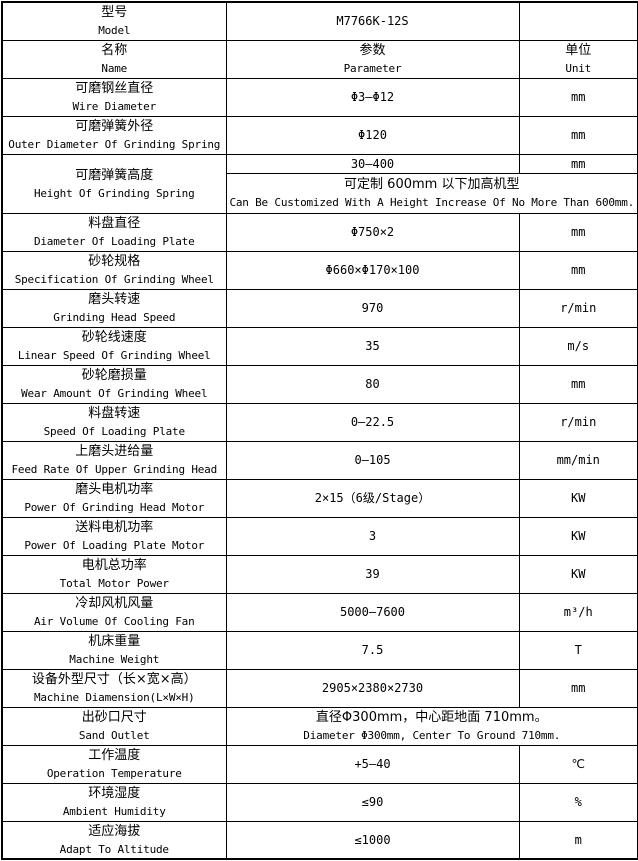  What do you see at coordinates (372, 50) in the screenshot?
I see `header-parameter-zh: 参数` at bounding box center [372, 50].